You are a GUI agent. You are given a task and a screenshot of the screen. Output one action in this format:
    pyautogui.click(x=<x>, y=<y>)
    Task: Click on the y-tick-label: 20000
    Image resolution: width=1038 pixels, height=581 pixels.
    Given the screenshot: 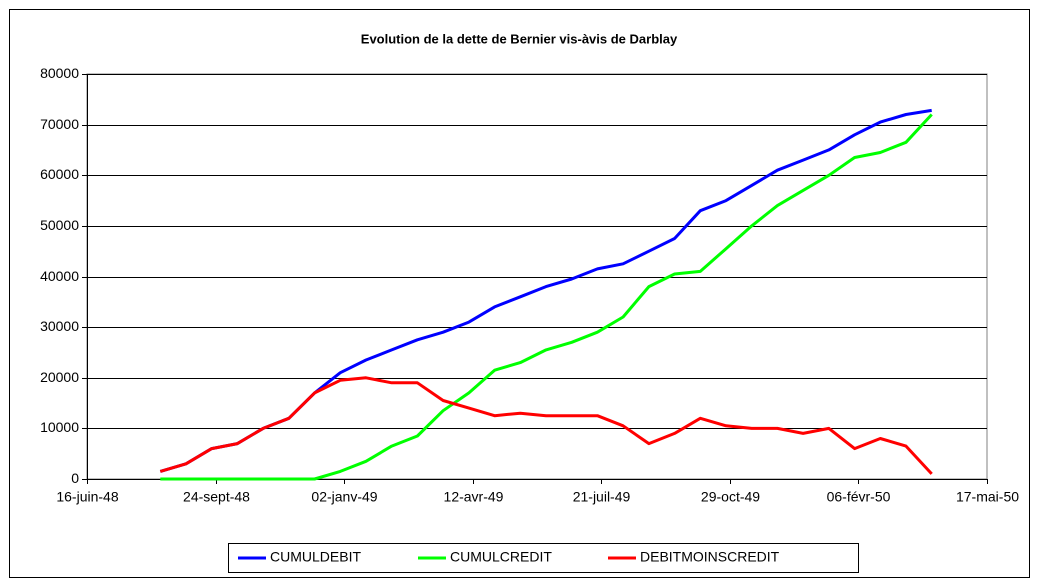 What is the action you would take?
    pyautogui.click(x=59, y=377)
    